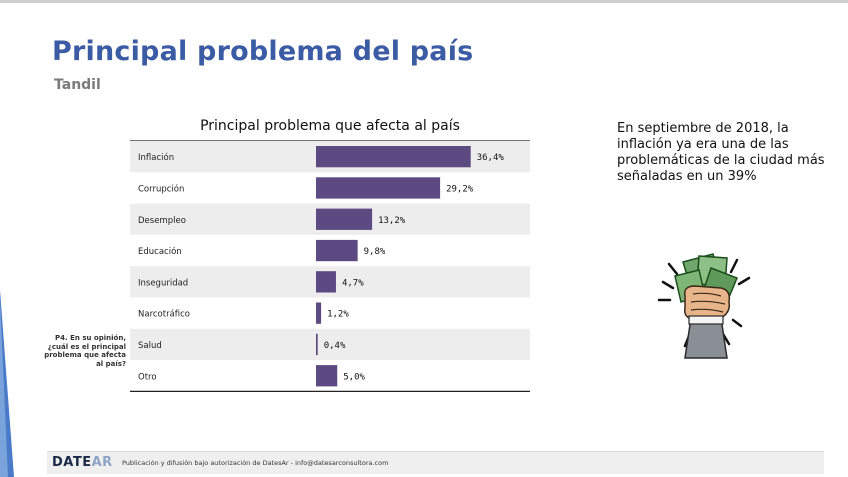 This screenshot has width=848, height=477. I want to click on category-label: Salud, so click(150, 346).